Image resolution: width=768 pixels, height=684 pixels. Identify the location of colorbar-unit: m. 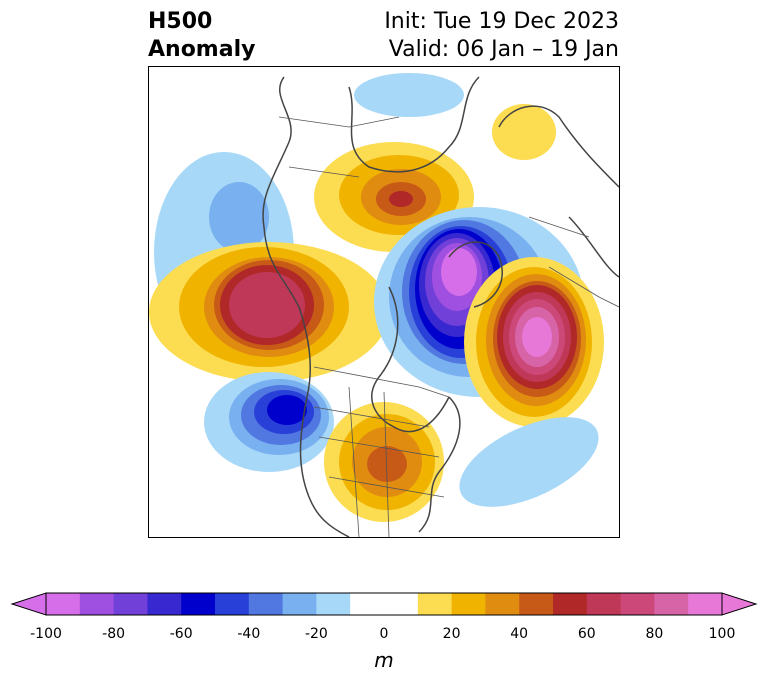
(384, 660).